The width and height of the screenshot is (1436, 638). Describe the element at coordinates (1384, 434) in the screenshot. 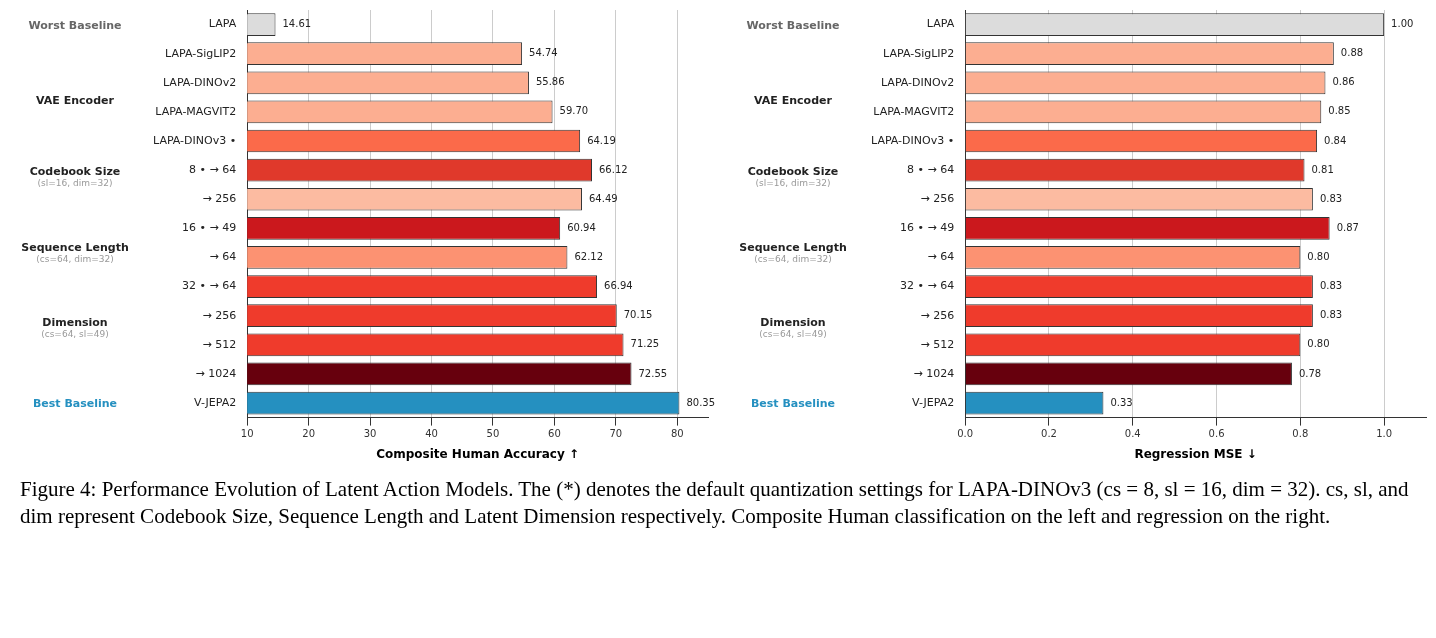

I see `x-tick-label: 1.0` at that location.